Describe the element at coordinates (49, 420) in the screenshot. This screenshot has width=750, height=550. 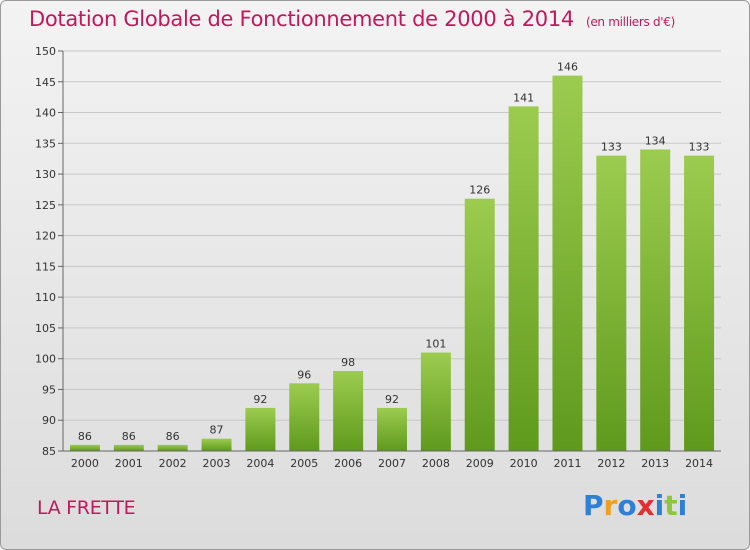
I see `y-tick-label: 90` at that location.